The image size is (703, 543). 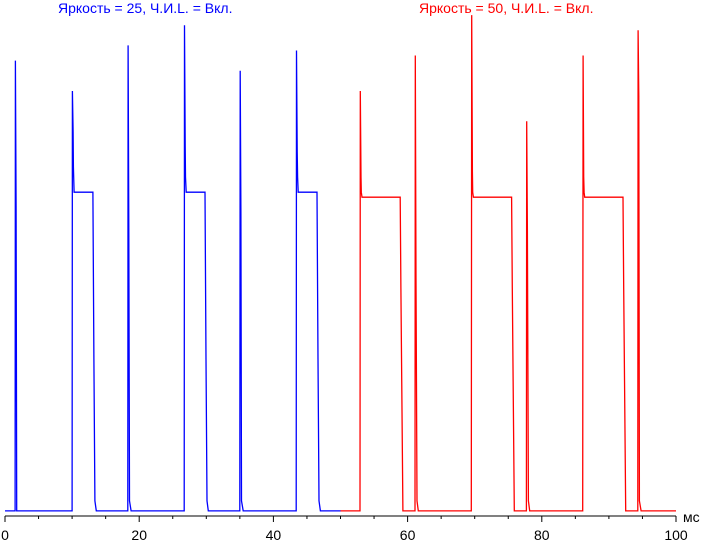 I want to click on x-tick-label: 40, so click(x=274, y=535).